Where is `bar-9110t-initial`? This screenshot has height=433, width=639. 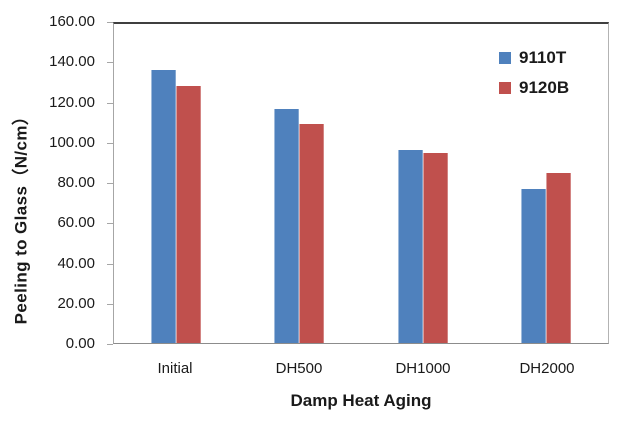 bar-9110t-initial is located at coordinates (163, 206).